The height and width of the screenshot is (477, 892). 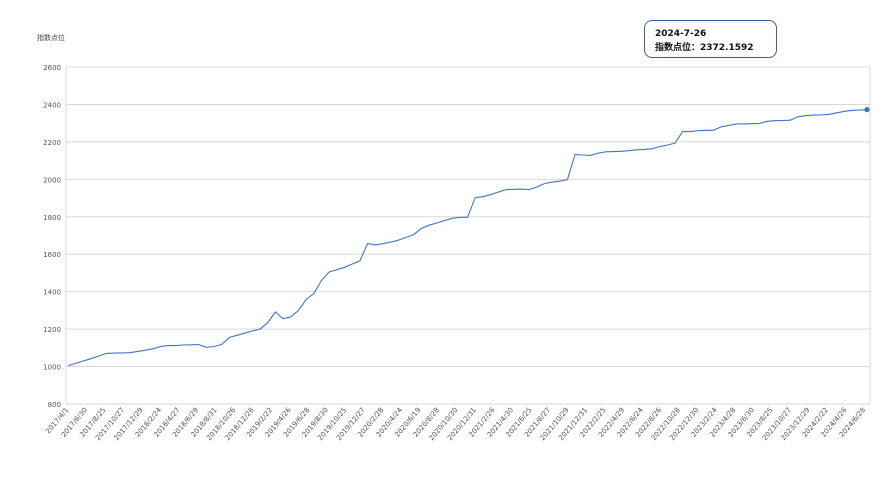 I want to click on y-tick-labels: 800 1000 1200 1400 1600 1800 2000 2200 2400 2600, so click(x=52, y=236).